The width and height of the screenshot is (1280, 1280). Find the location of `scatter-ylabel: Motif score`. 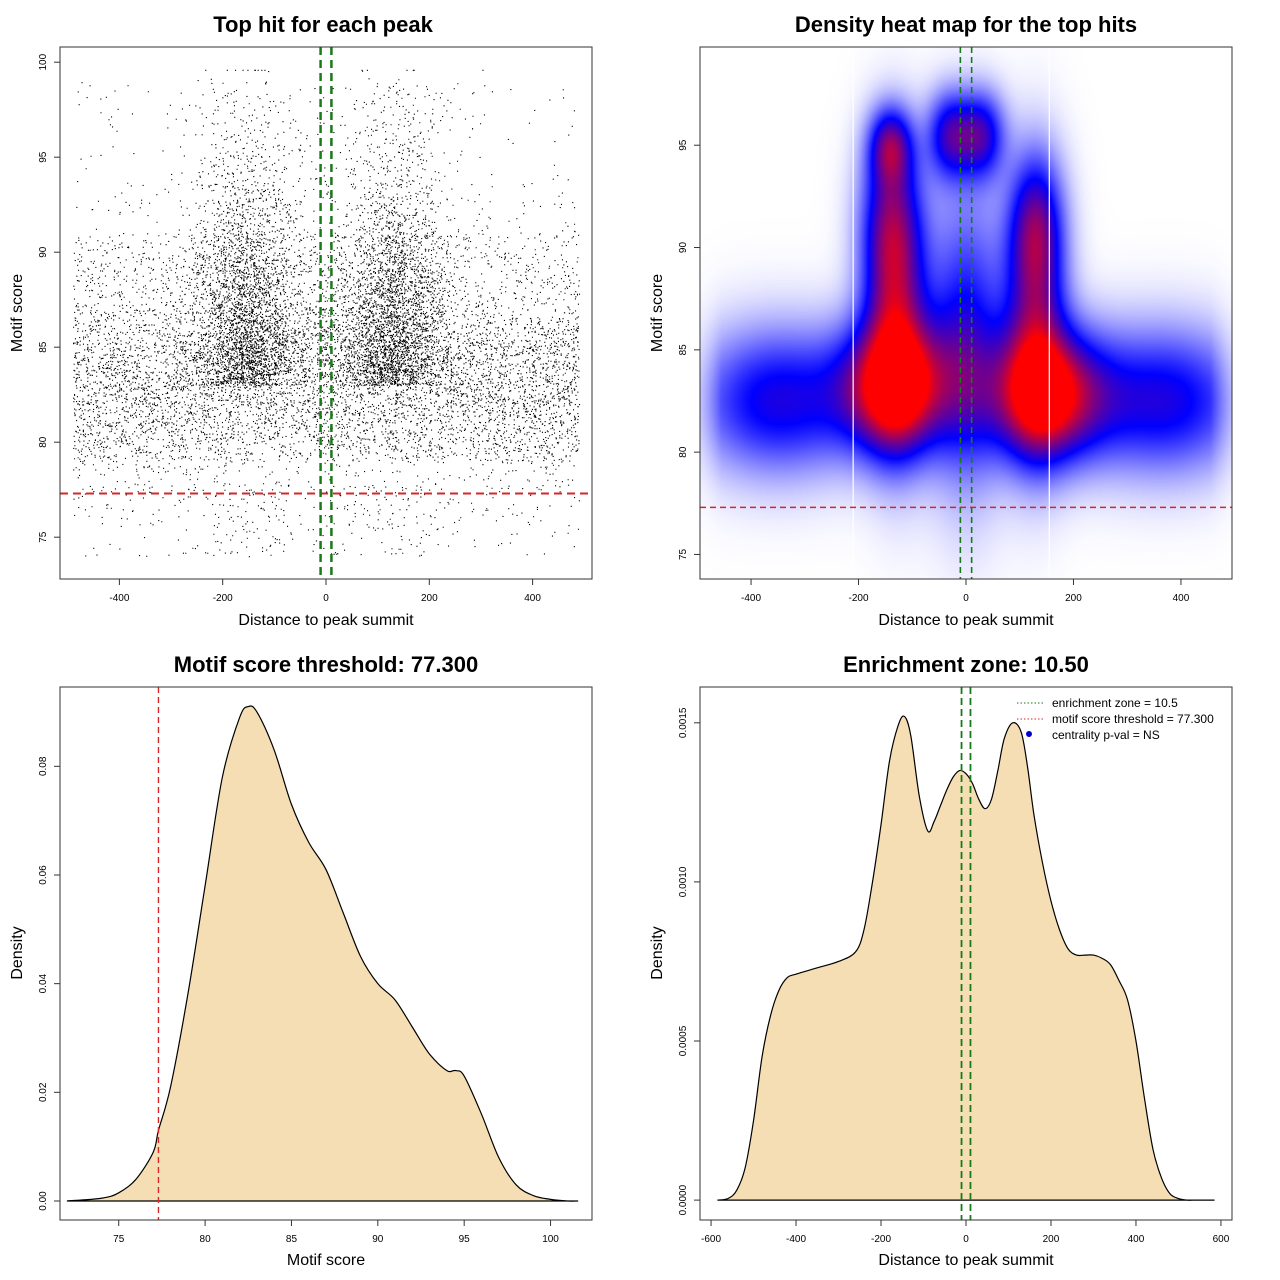

scatter-ylabel: Motif score is located at coordinates (17, 313).